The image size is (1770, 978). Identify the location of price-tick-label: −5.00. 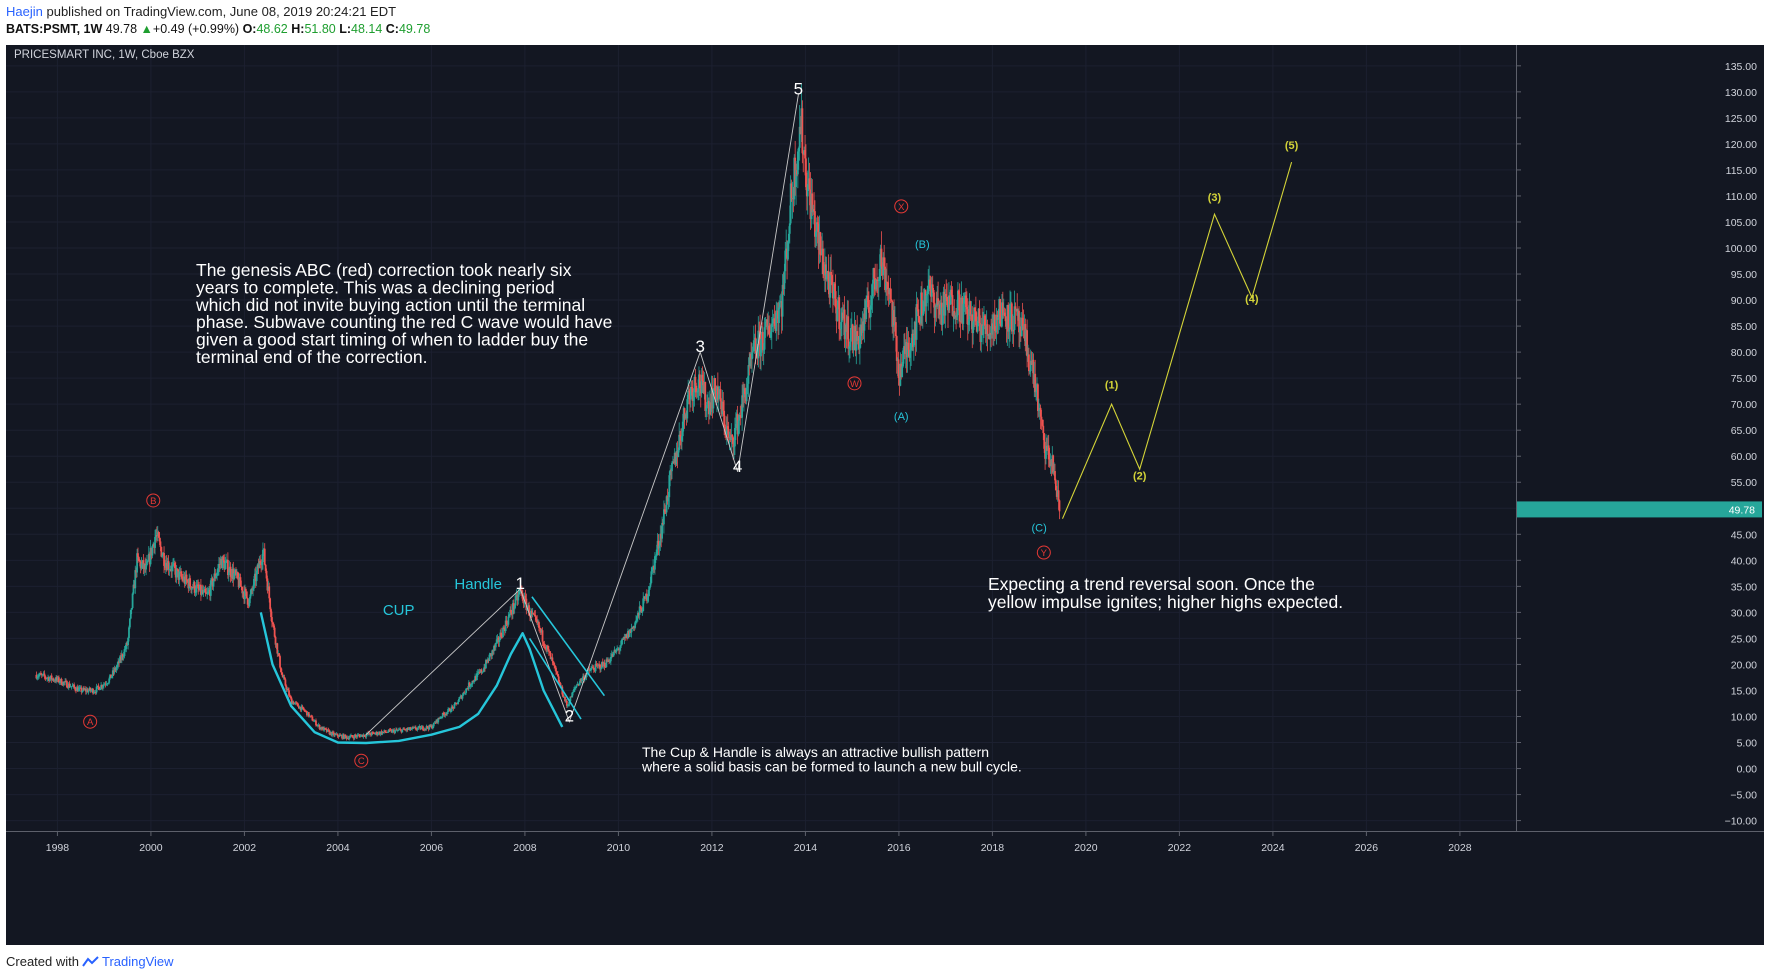
(1743, 796).